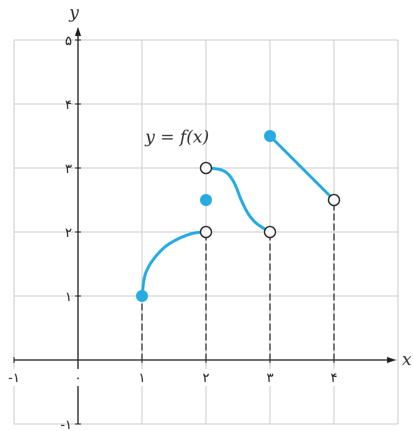  What do you see at coordinates (74, 13) in the screenshot?
I see `y-axis-title: y` at bounding box center [74, 13].